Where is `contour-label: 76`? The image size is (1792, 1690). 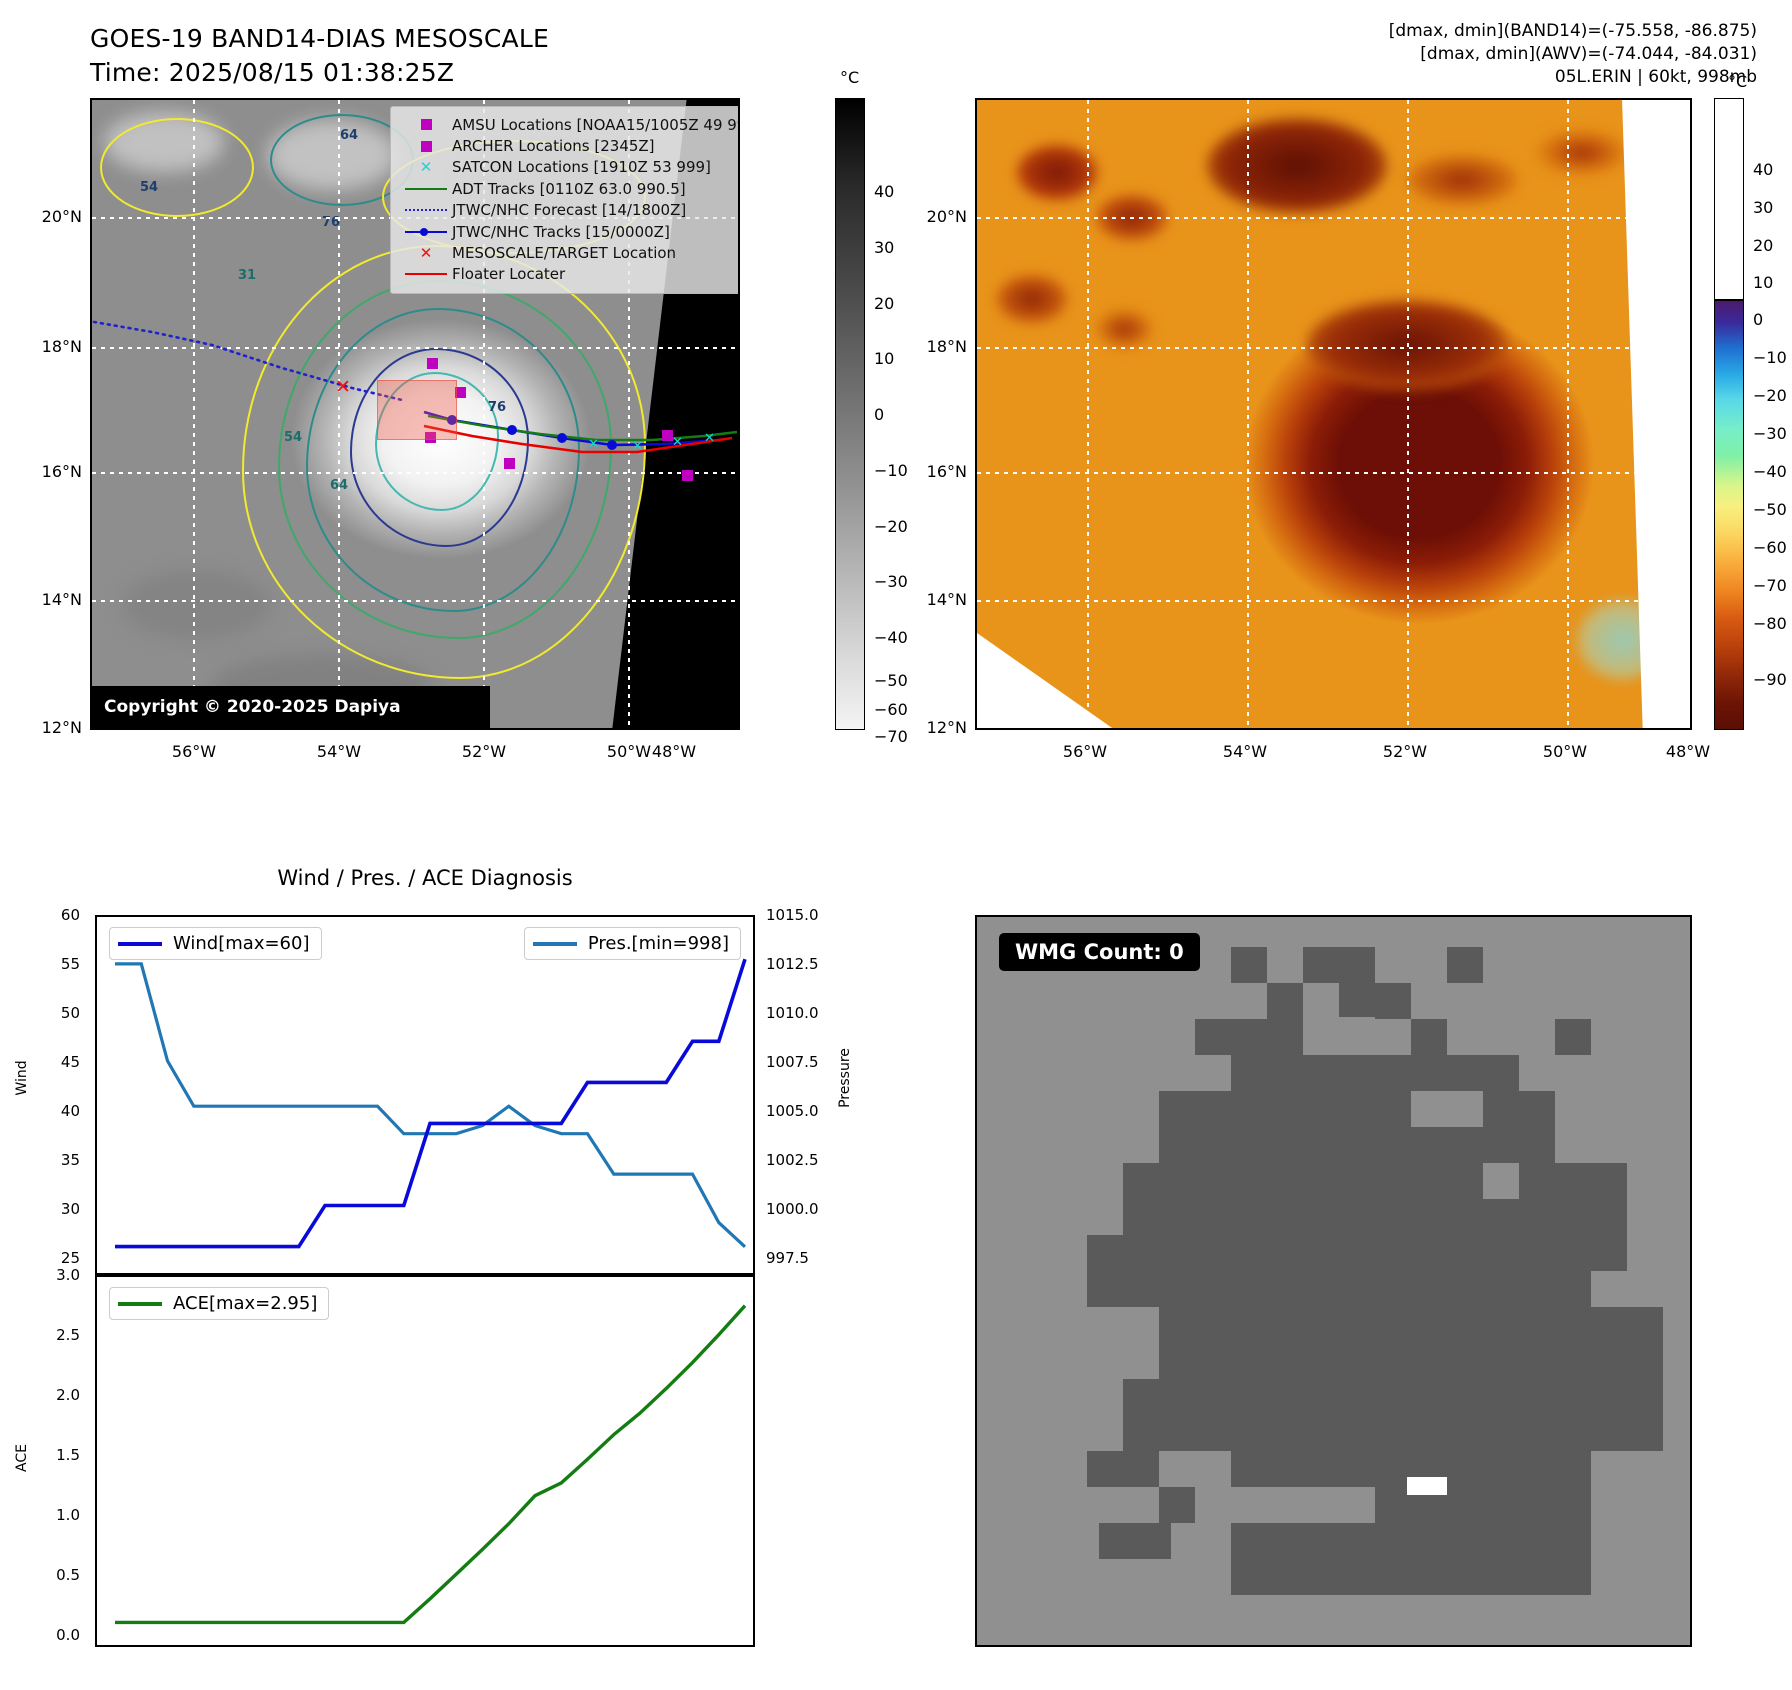 contour-label: 76 is located at coordinates (497, 407).